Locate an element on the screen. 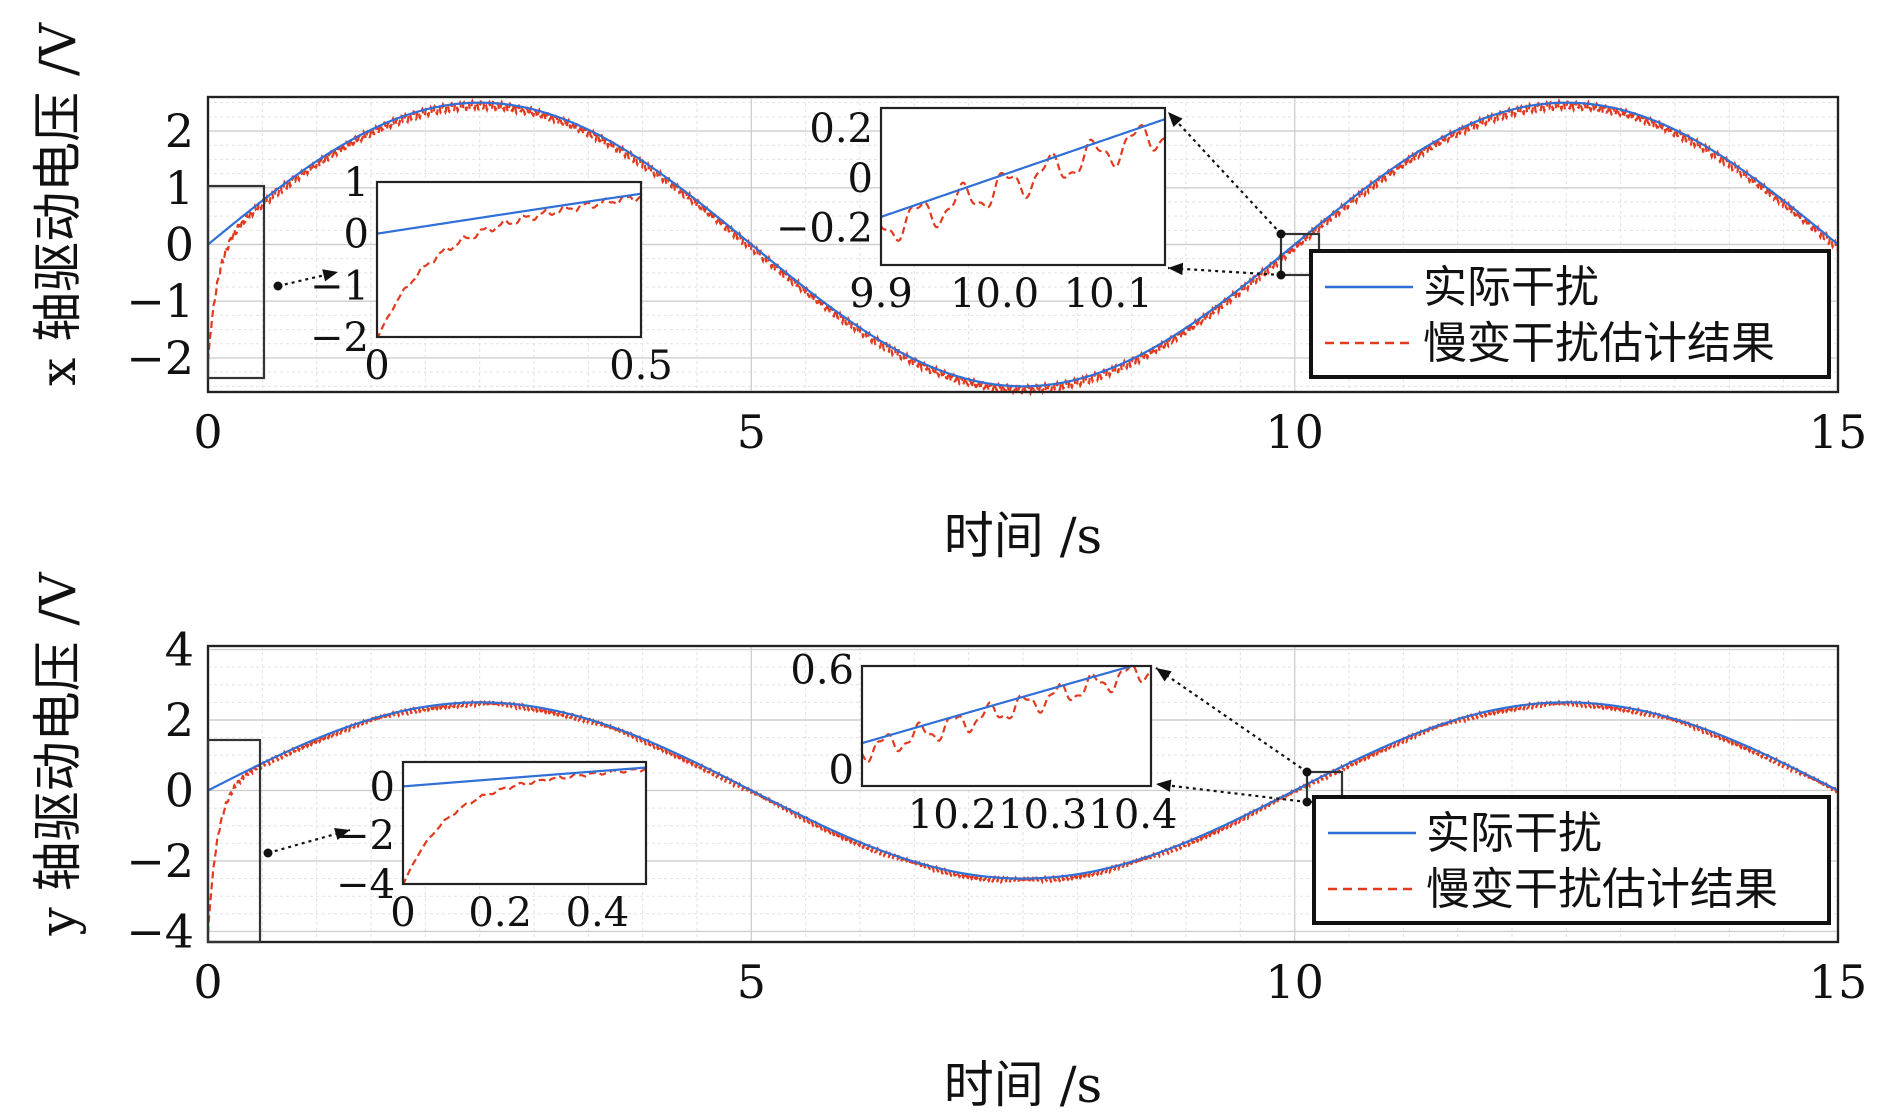 Image resolution: width=1890 pixels, height=1116 pixels. inset-1: 0 0.5 −2 −1 0 1 is located at coordinates (491, 274).